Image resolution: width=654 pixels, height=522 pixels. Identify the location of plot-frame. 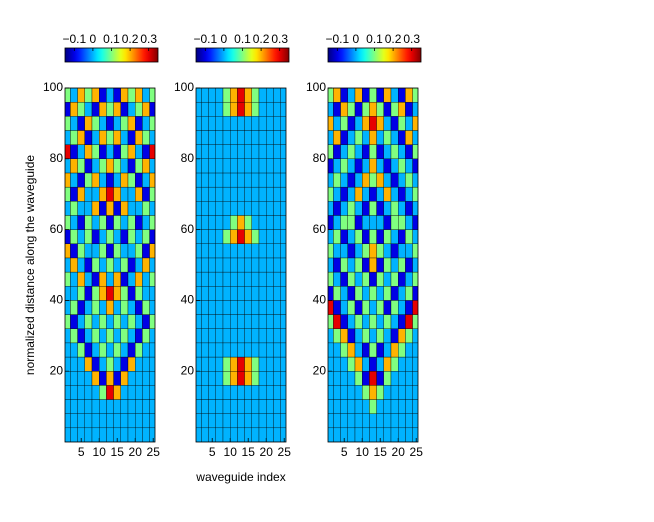
(110, 265).